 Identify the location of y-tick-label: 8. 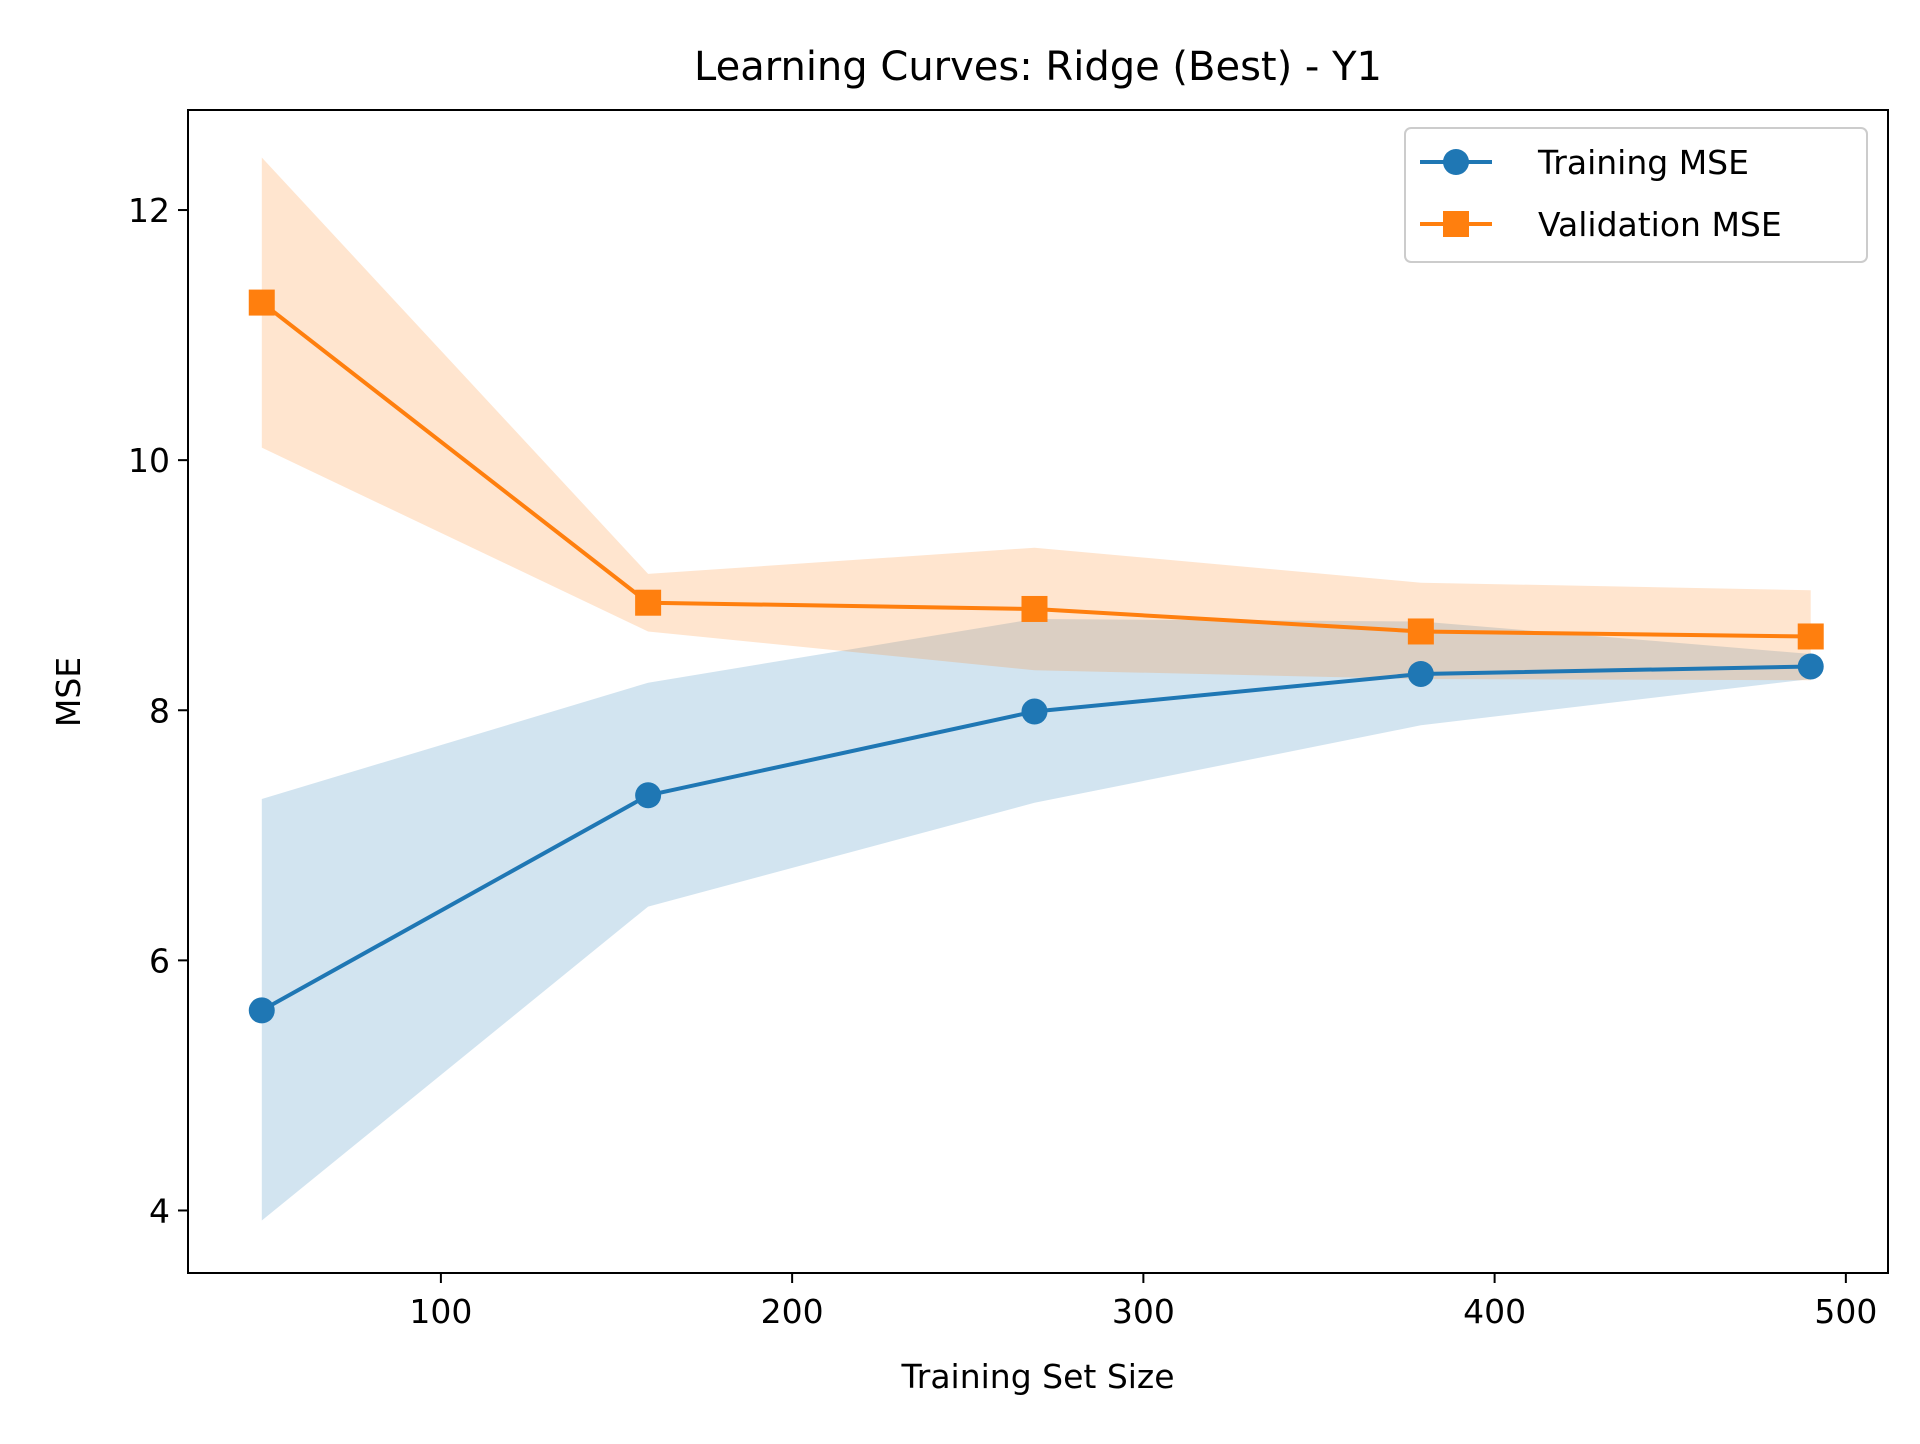
(159, 710).